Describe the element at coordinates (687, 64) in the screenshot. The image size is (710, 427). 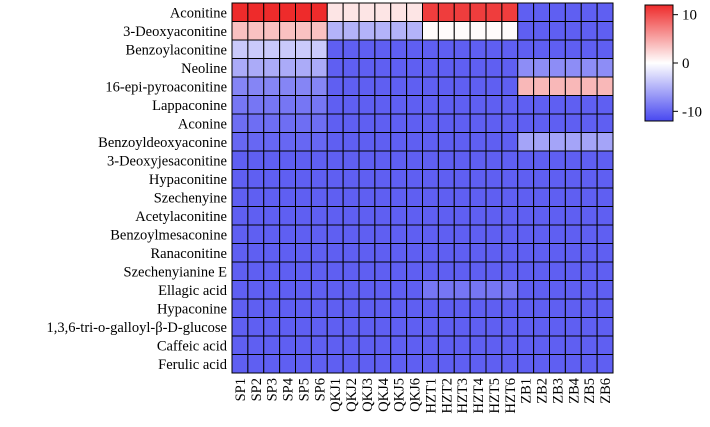
I see `colorbar-ticks: 10 0 -10` at that location.